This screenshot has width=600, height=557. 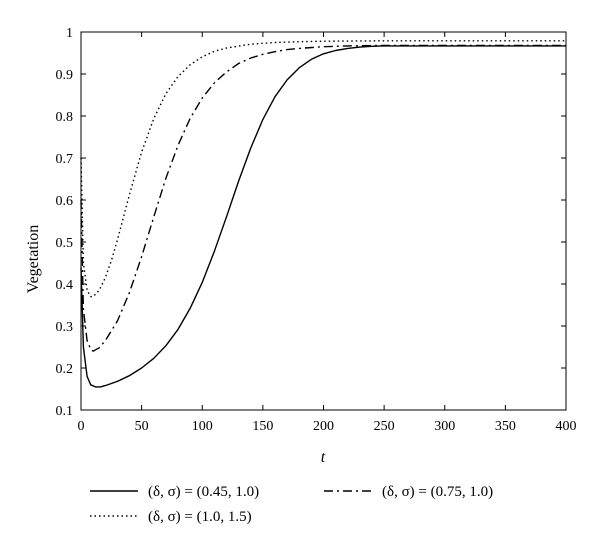 What do you see at coordinates (65, 159) in the screenshot?
I see `y-tick-label: 0.7` at bounding box center [65, 159].